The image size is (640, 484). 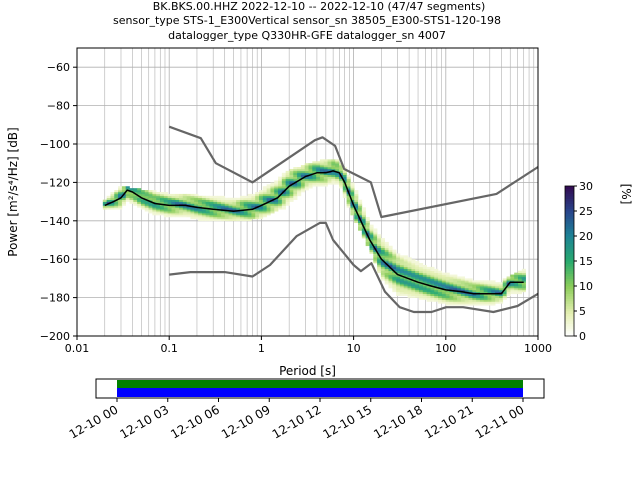 I want to click on y-tick-label: −60, so click(x=58, y=67).